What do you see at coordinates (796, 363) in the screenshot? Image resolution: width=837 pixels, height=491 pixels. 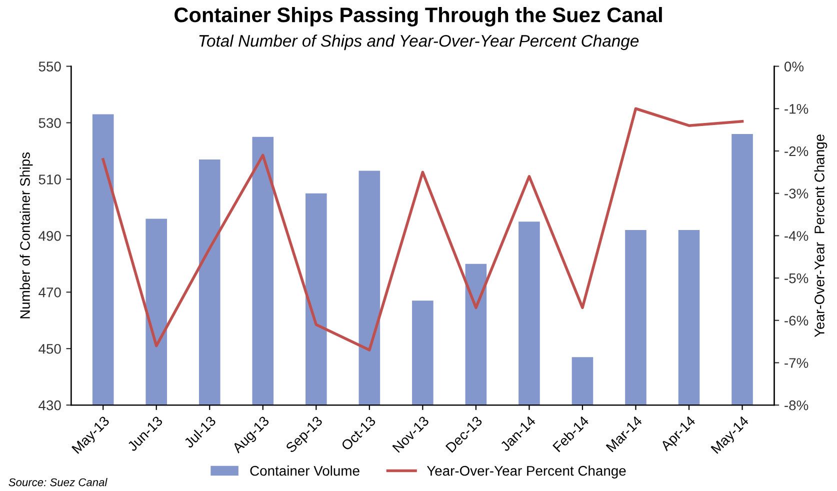 I see `y2-tick-label: -7%` at bounding box center [796, 363].